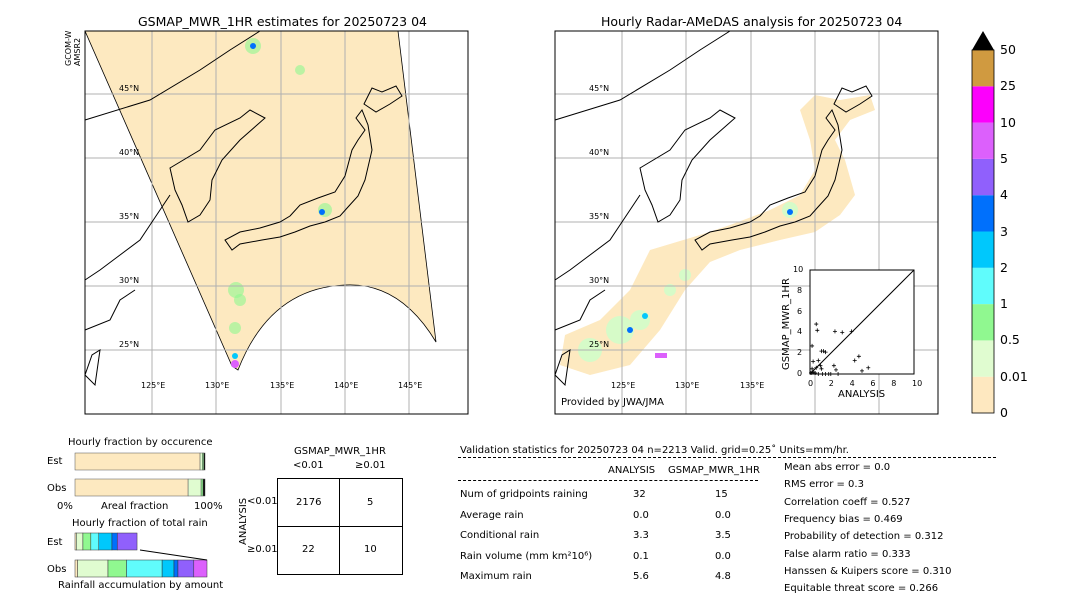 The height and width of the screenshot is (612, 1080). What do you see at coordinates (1008, 122) in the screenshot?
I see `colorbar-label: 10` at bounding box center [1008, 122].